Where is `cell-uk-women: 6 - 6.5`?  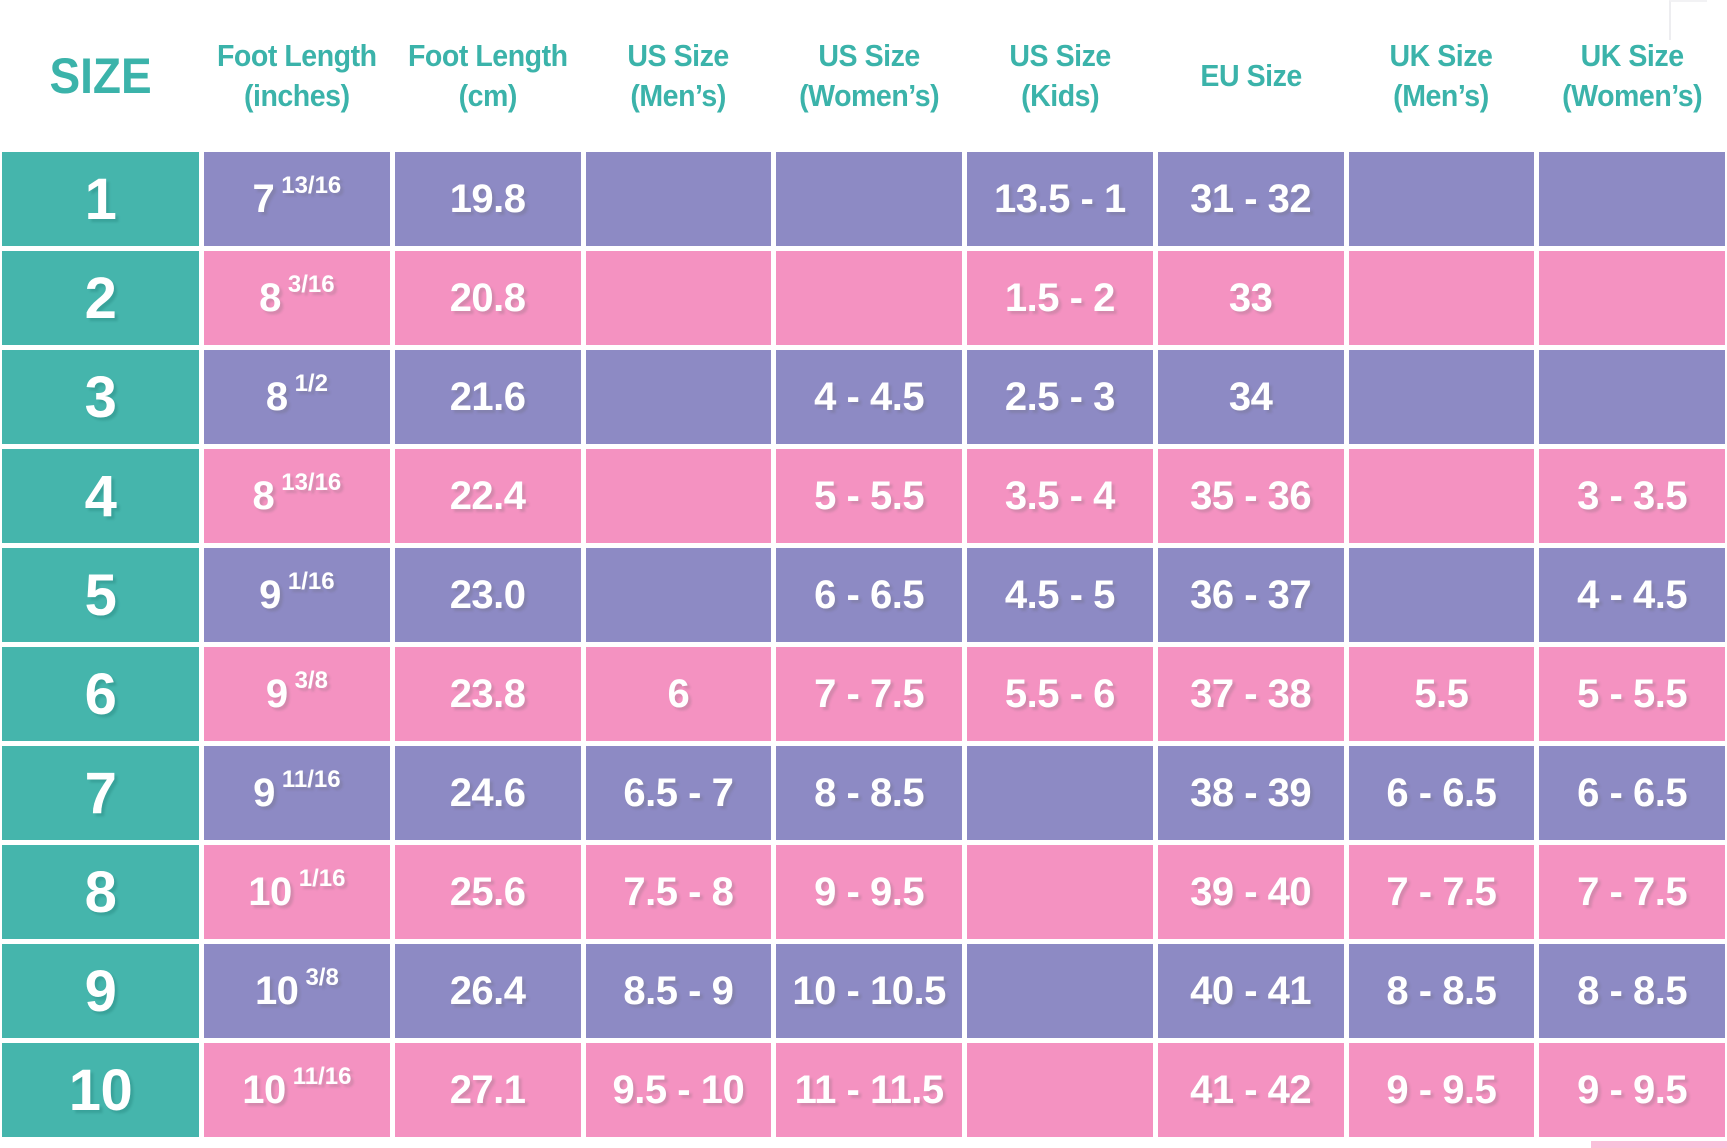
cell-uk-women: 6 - 6.5 is located at coordinates (1632, 793).